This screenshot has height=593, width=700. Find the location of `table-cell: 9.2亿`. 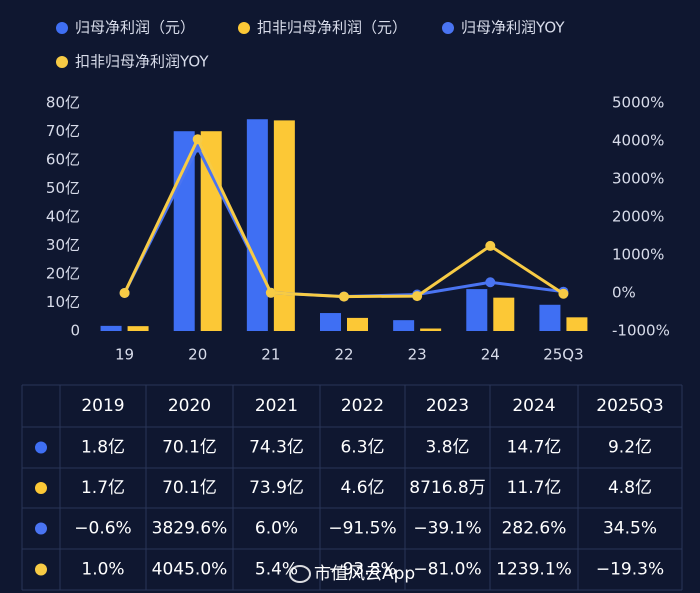

table-cell: 9.2亿 is located at coordinates (630, 448).